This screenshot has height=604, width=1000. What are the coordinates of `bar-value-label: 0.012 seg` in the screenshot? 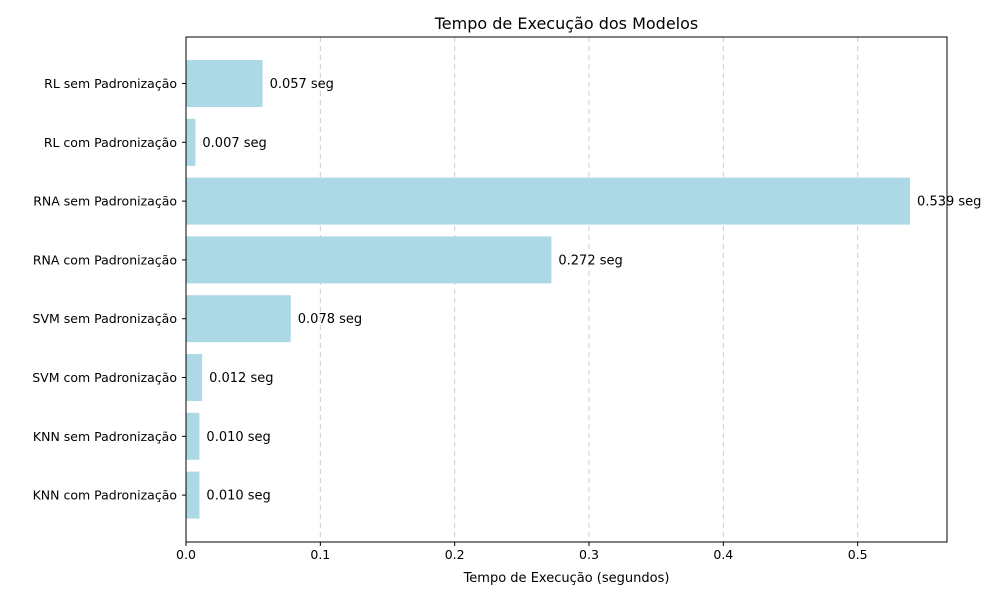 It's located at (241, 378).